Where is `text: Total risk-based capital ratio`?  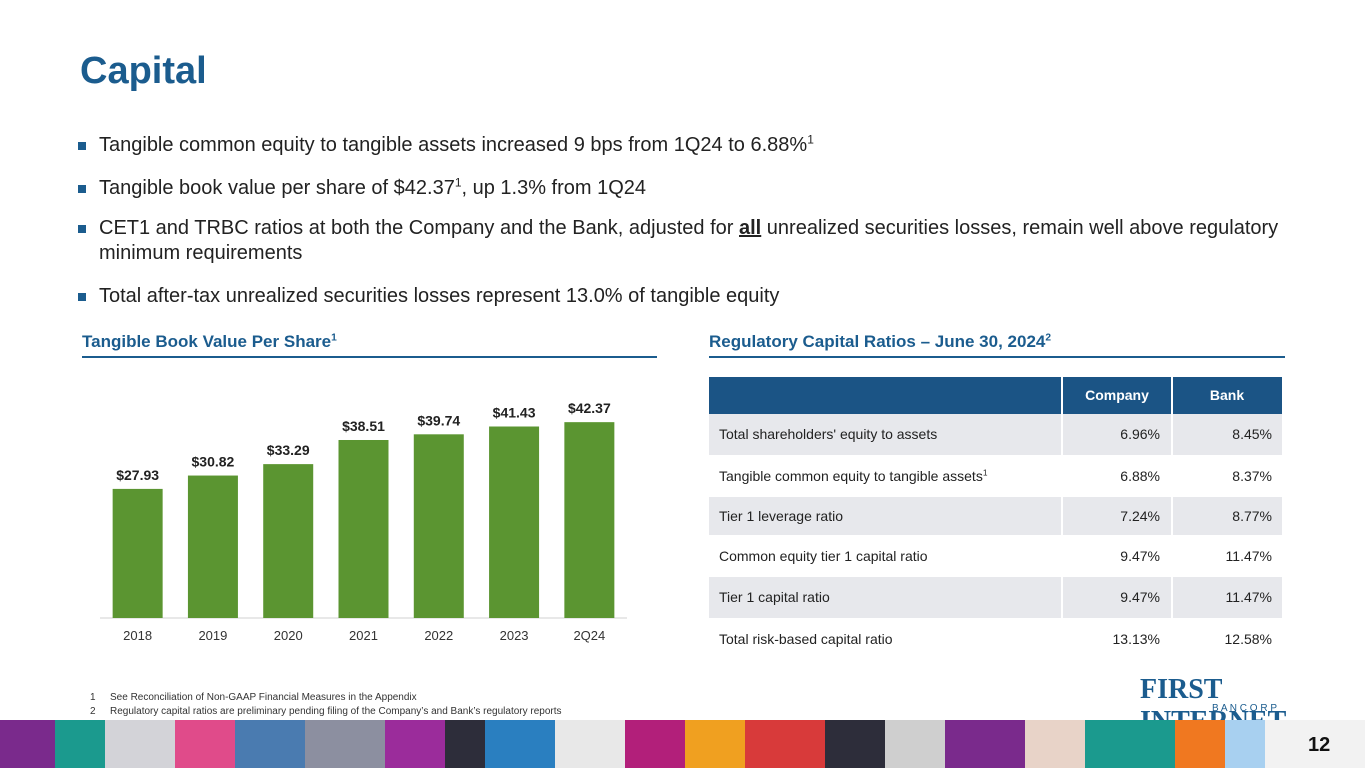 text: Total risk-based capital ratio is located at coordinates (806, 639).